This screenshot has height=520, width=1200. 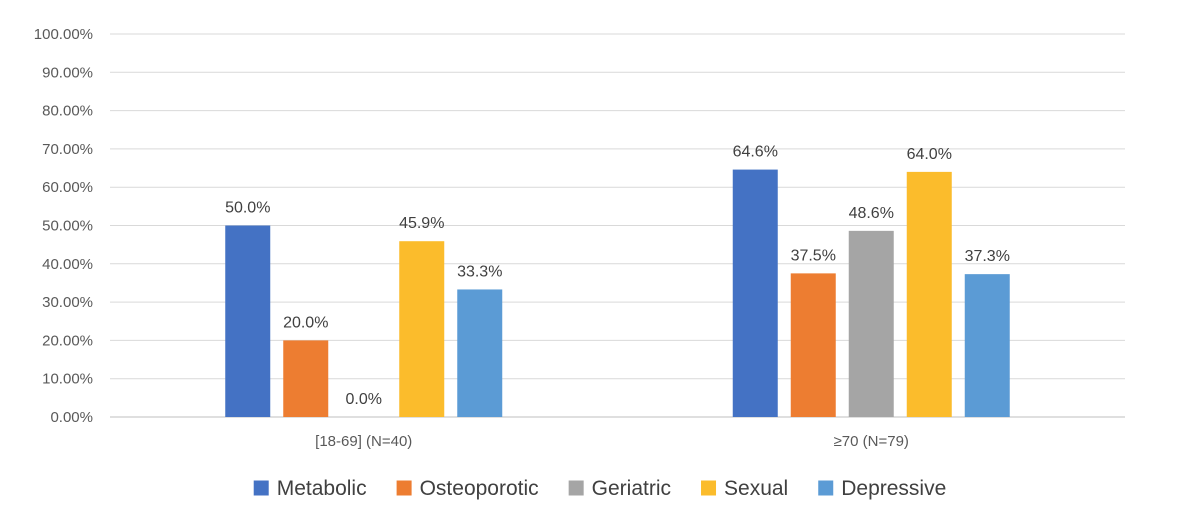 What do you see at coordinates (576, 488) in the screenshot?
I see `legend-swatch-geriatric` at bounding box center [576, 488].